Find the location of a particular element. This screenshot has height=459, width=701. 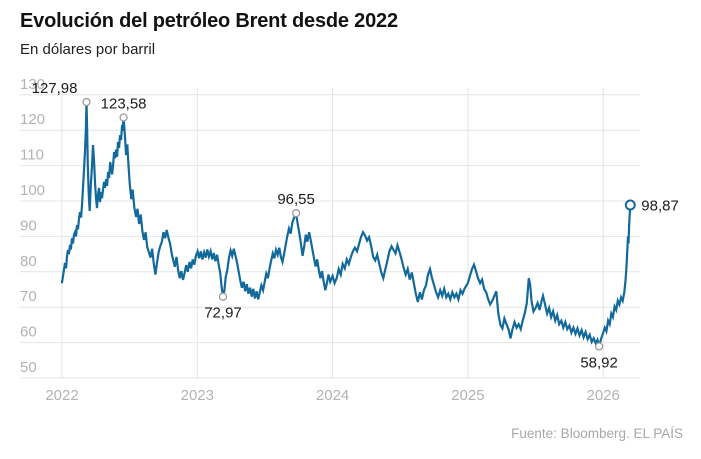

chart-subtitle: En dólares por barril is located at coordinates (88, 49).